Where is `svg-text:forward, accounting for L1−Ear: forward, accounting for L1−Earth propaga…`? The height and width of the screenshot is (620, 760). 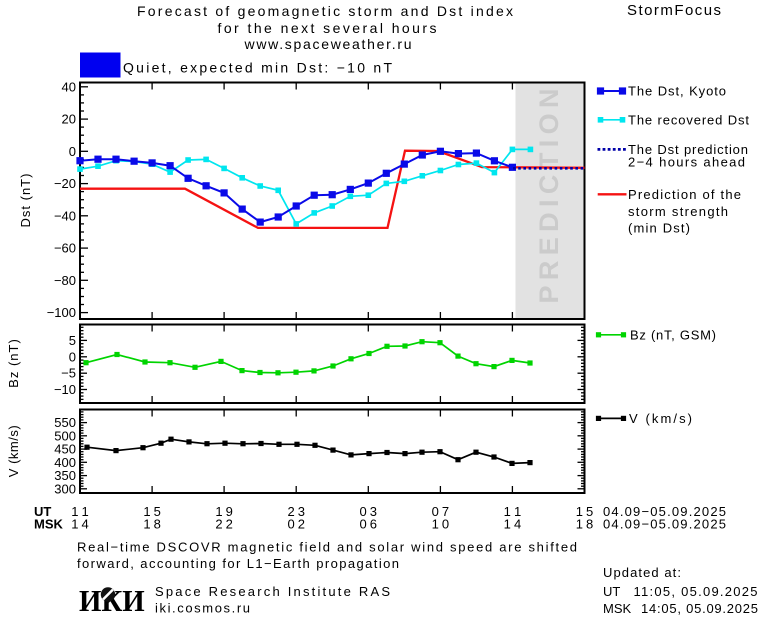 svg-text:forward, accounting for L1−Ear: forward, accounting for L1−Earth propaga… is located at coordinates (238, 563).